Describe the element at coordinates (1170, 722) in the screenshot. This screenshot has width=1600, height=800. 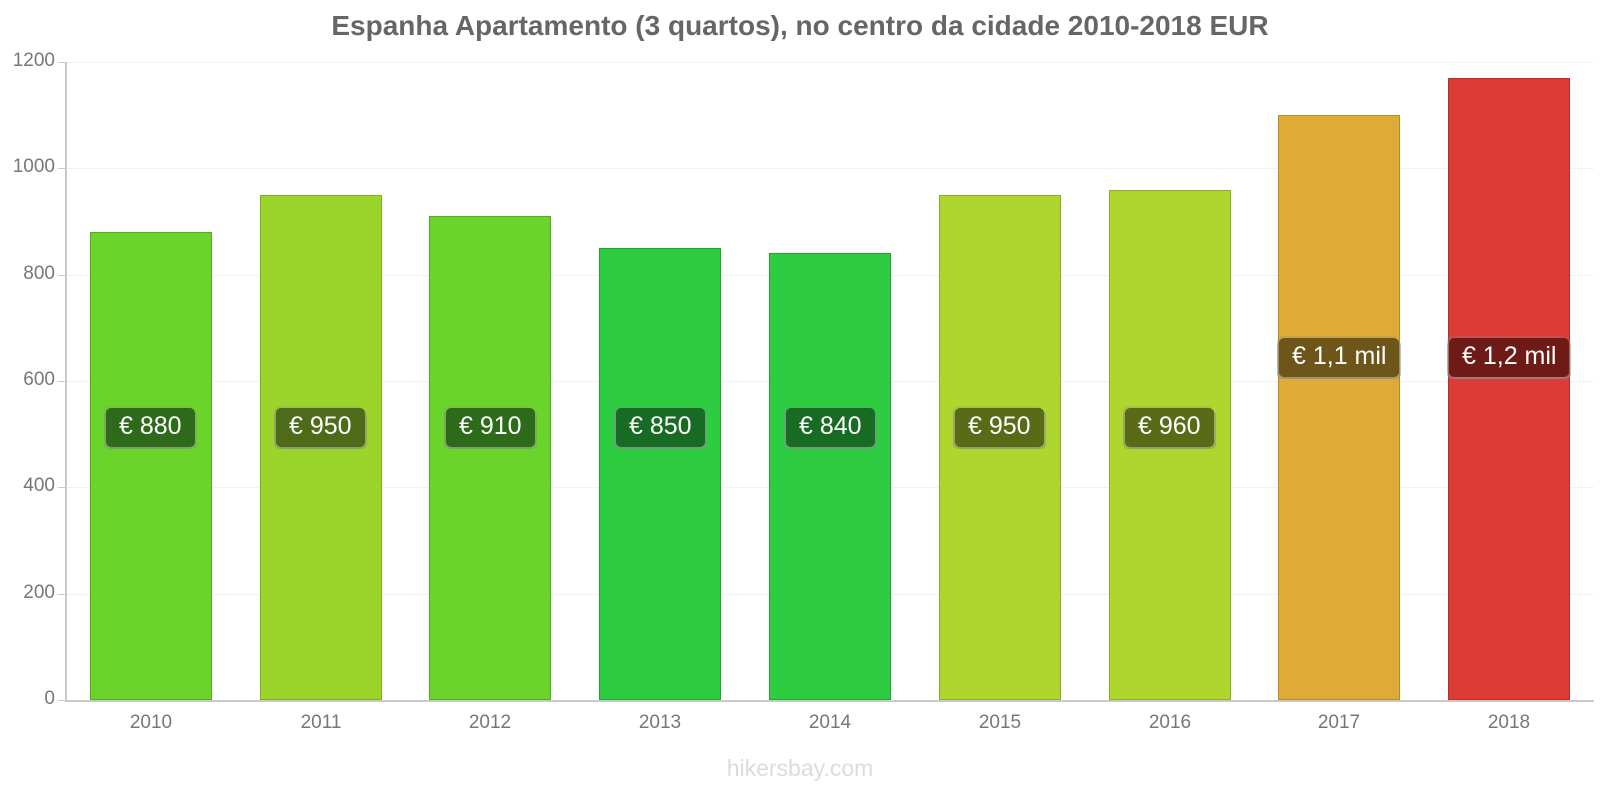
I see `x-axis-tick-label-2016: 2016` at that location.